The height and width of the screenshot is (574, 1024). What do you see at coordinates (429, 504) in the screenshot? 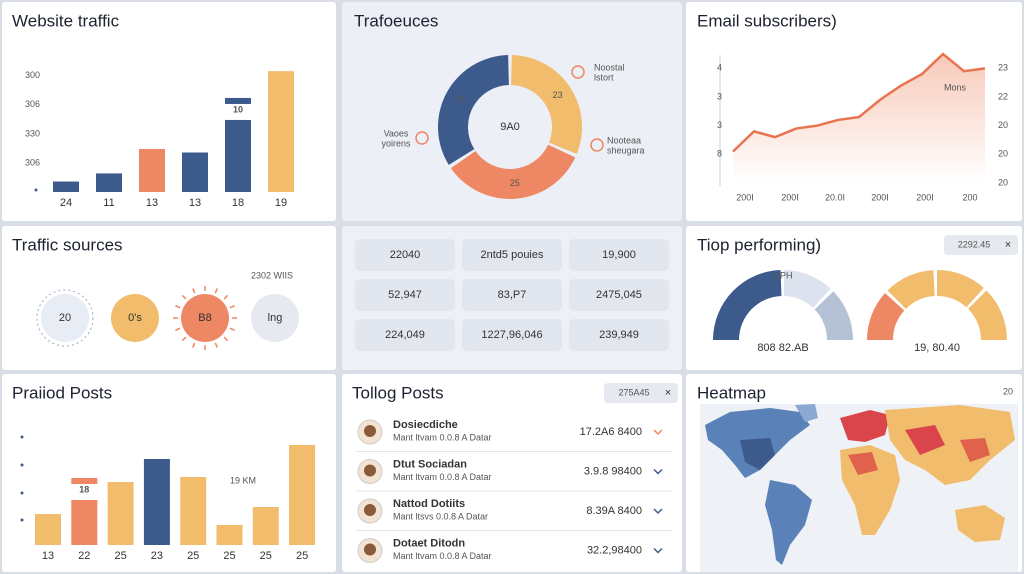
I see `row-name: Nattod Dotiits` at bounding box center [429, 504].